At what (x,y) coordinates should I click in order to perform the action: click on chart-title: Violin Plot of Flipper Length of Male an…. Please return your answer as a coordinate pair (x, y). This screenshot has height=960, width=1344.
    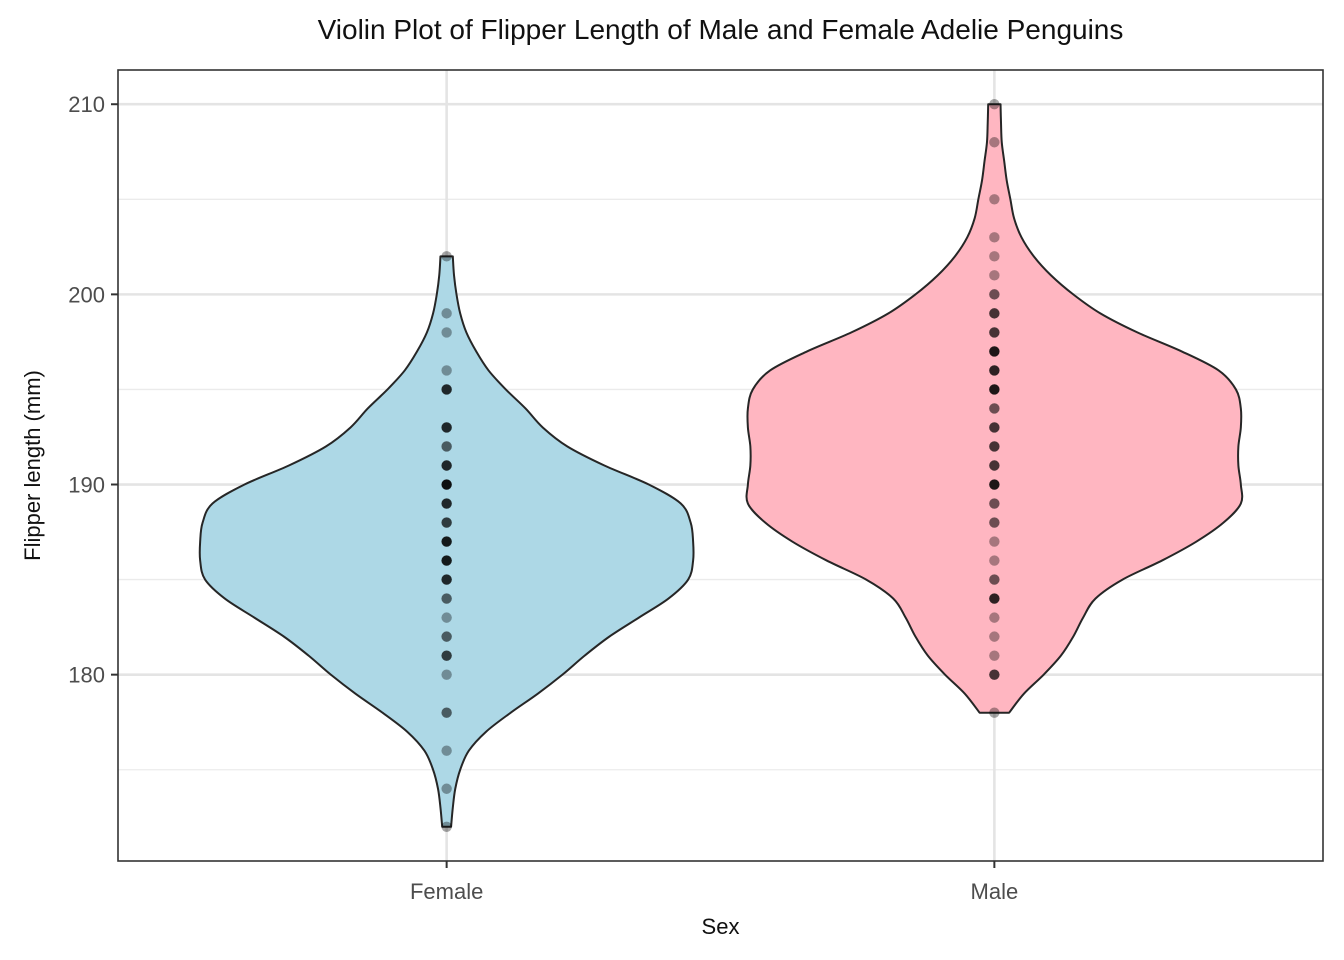
    Looking at the image, I should click on (720, 29).